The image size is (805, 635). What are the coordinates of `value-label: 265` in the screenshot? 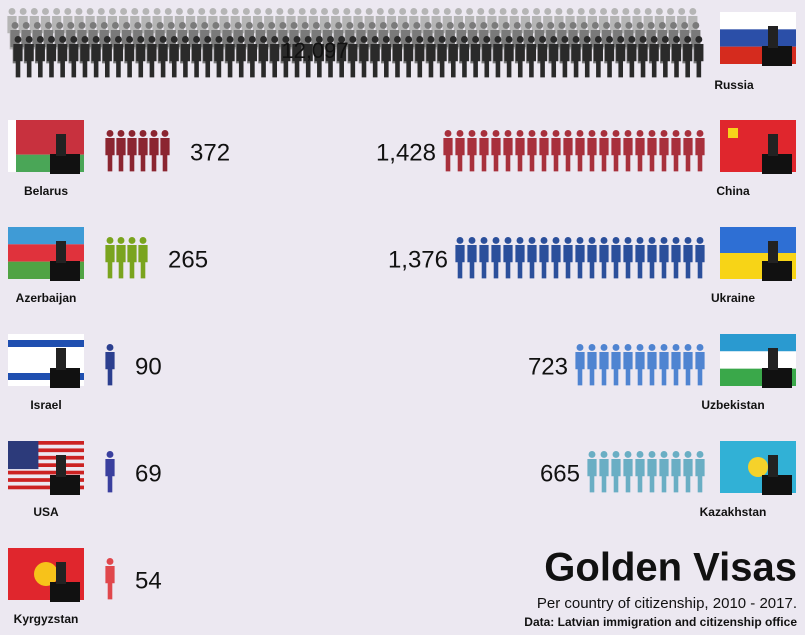 It's located at (188, 259).